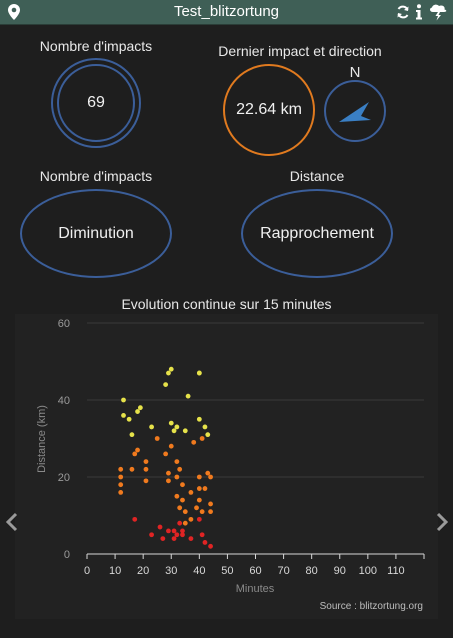  I want to click on refresh-icon, so click(403, 12).